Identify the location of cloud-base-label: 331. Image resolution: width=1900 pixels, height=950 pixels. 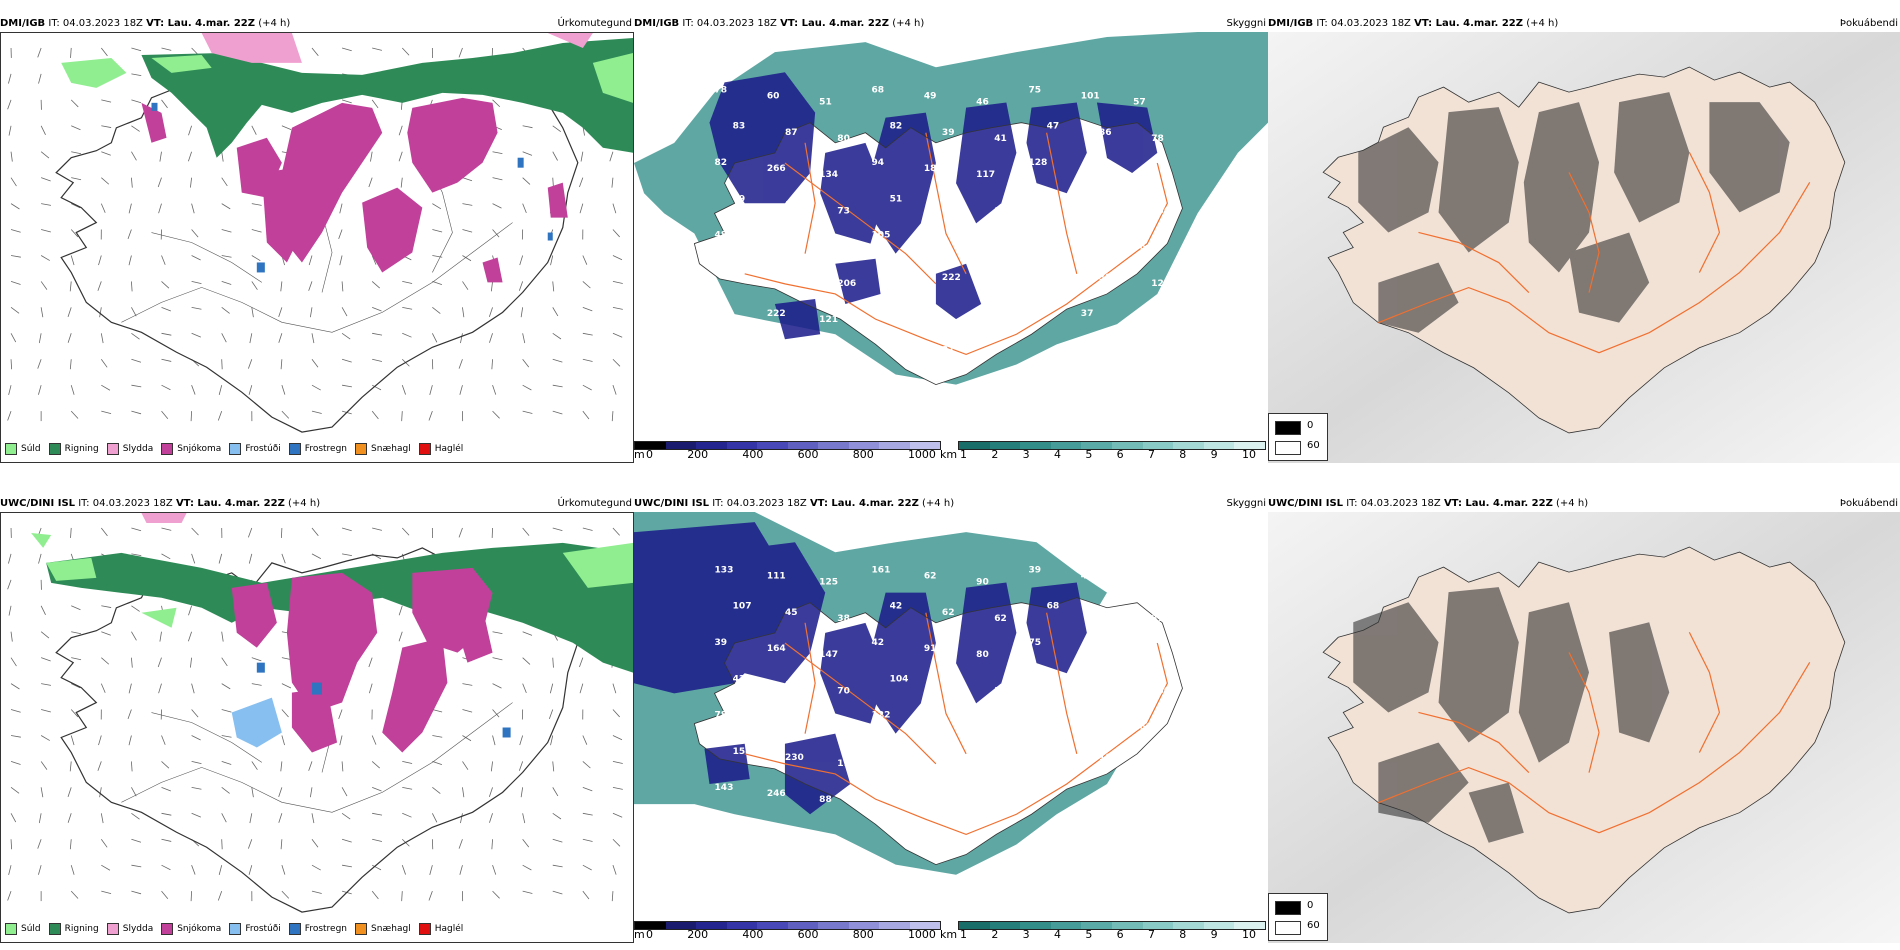
(1056, 752).